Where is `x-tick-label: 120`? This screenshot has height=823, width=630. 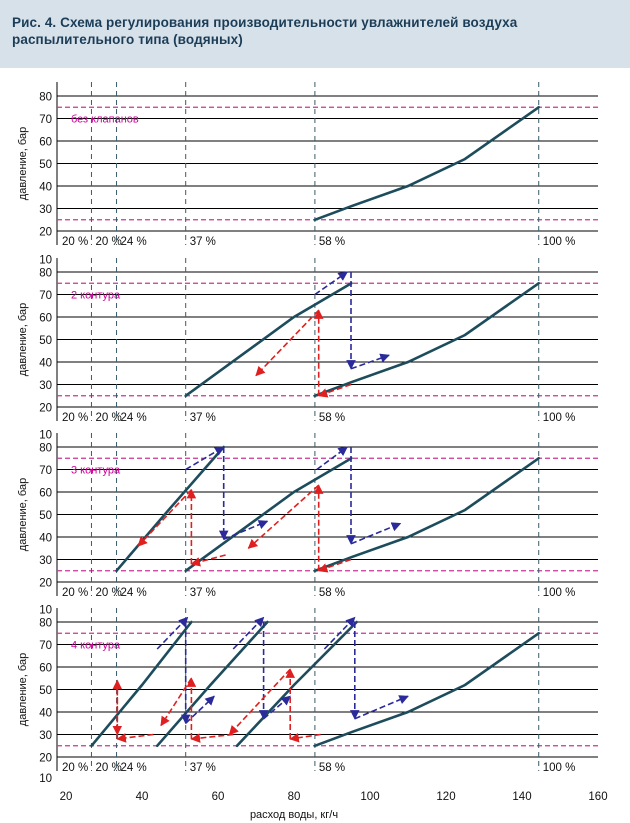
x-tick-label: 120 is located at coordinates (445, 797).